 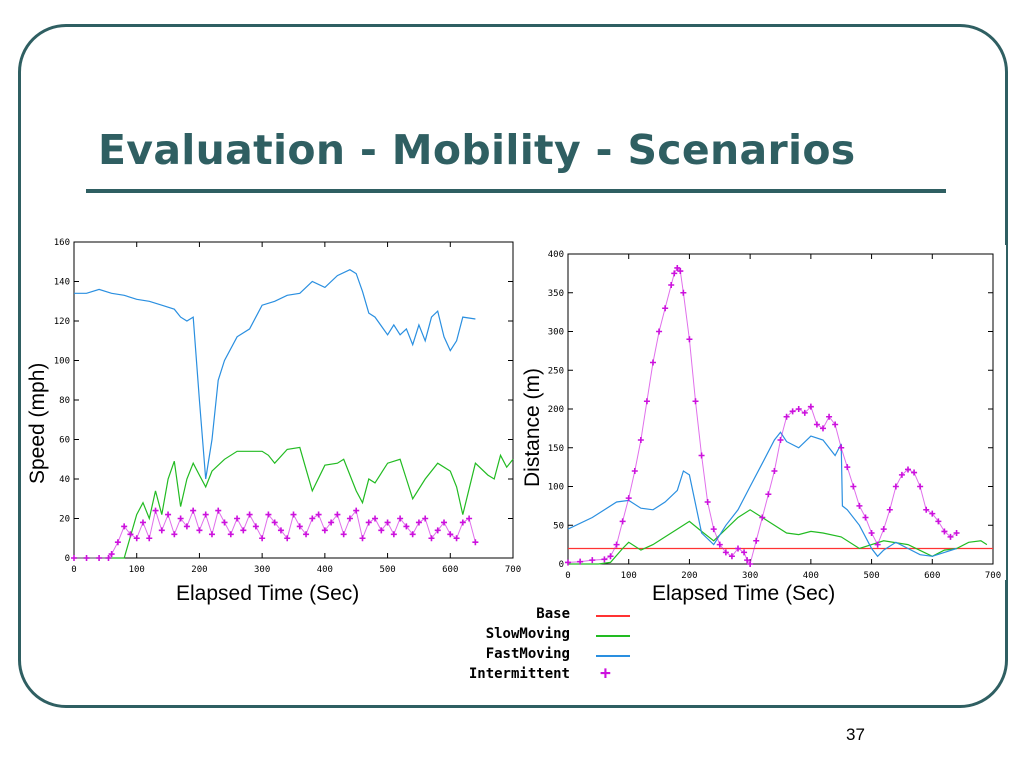 I want to click on speed-chart-xlabel: Elapsed Time (Sec), so click(x=268, y=593).